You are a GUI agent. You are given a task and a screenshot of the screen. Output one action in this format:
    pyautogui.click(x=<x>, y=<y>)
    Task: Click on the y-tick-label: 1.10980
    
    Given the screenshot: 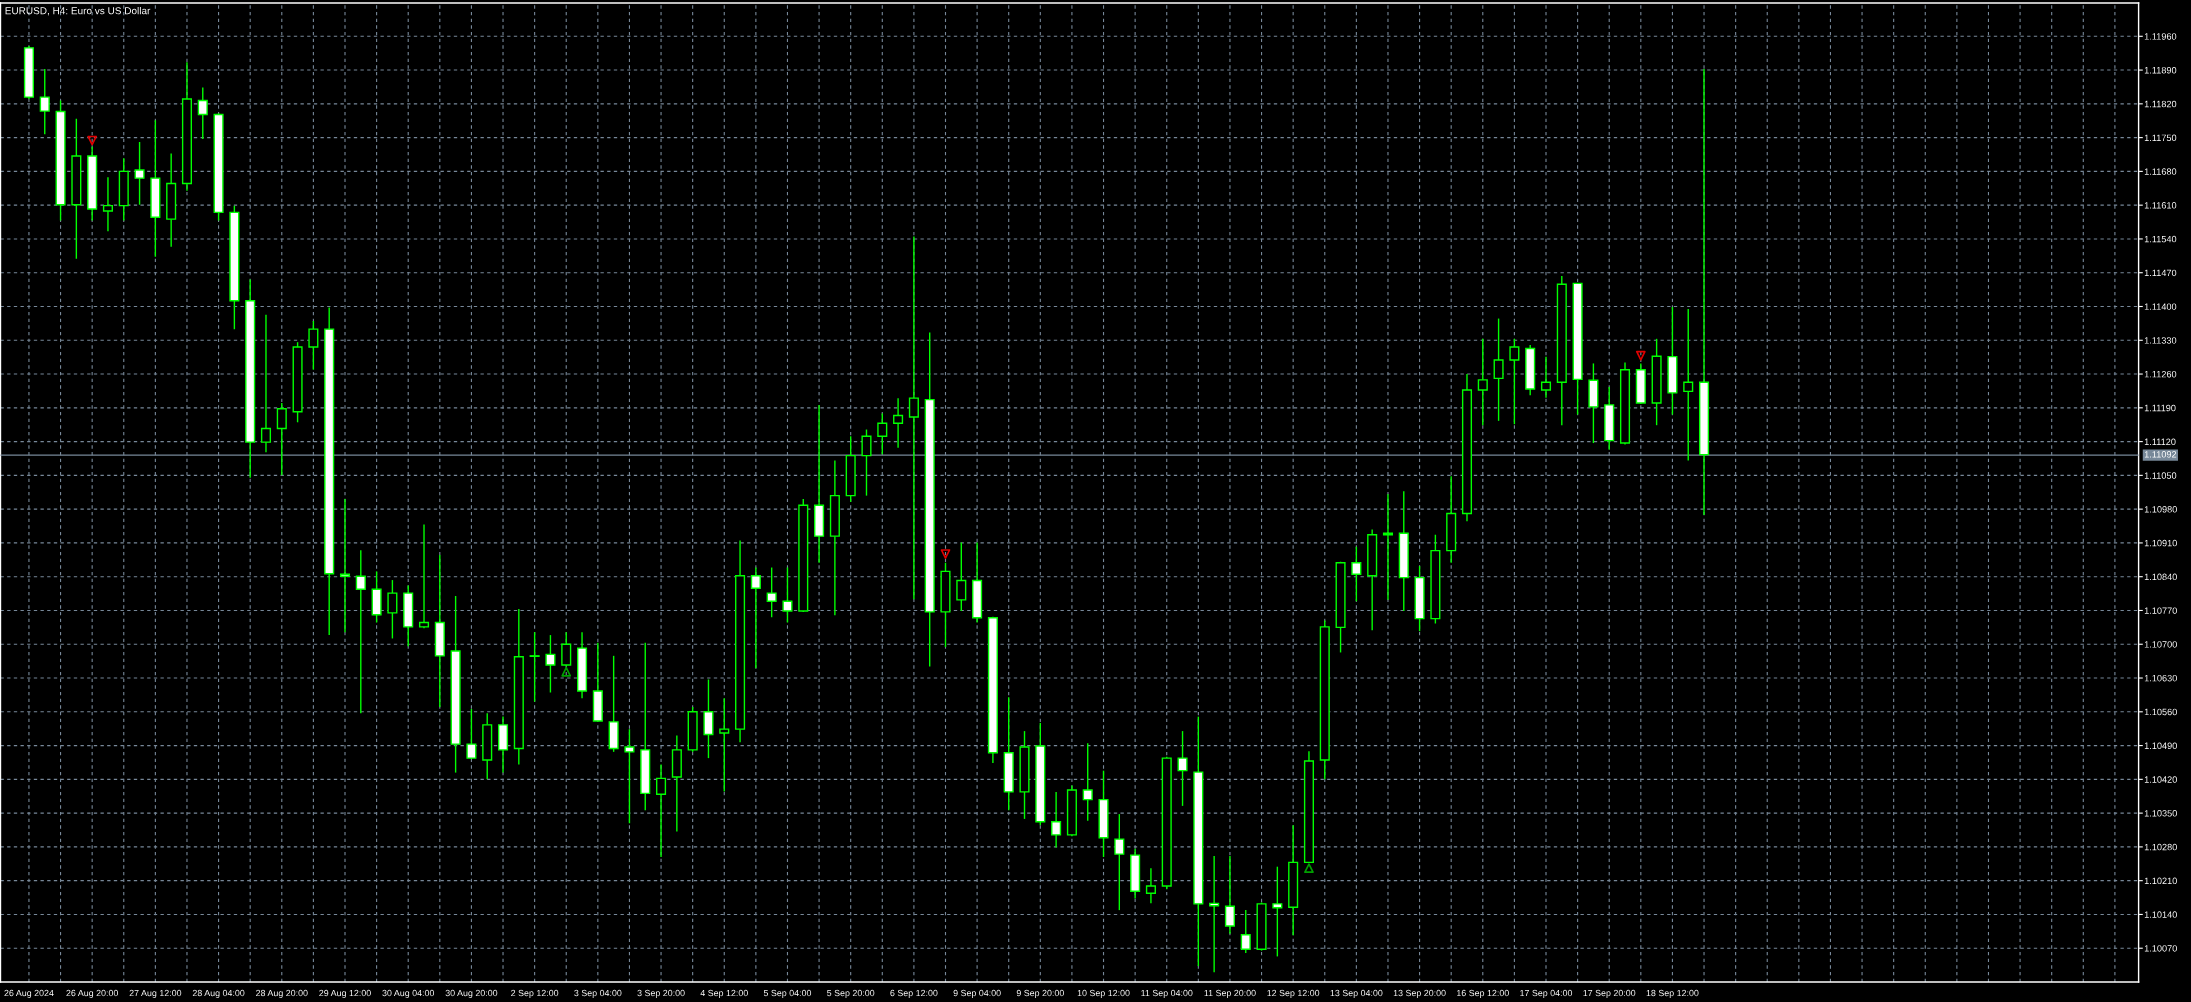 What is the action you would take?
    pyautogui.click(x=2160, y=509)
    